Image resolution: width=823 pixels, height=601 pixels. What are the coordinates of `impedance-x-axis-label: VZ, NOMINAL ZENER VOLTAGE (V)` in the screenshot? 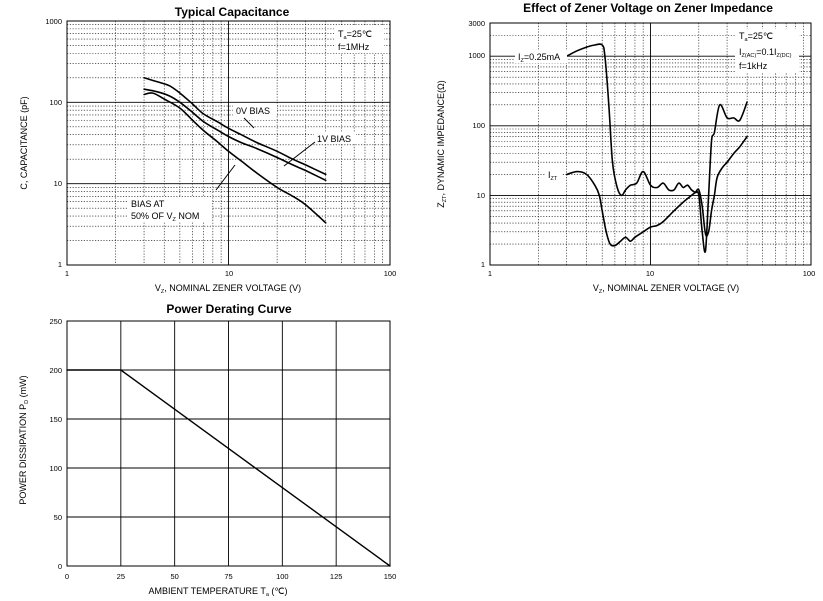 It's located at (666, 289).